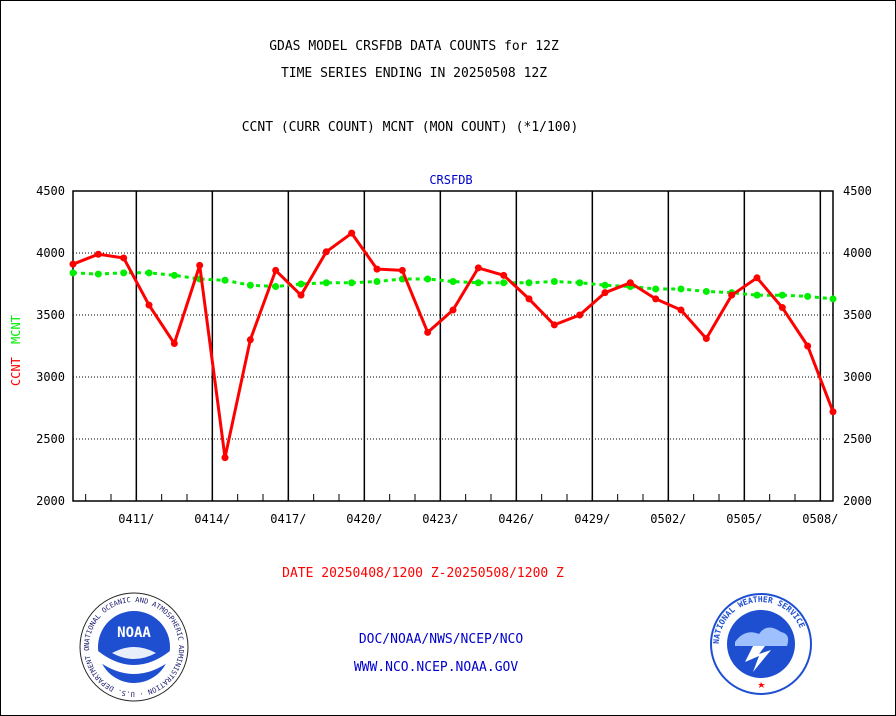 The height and width of the screenshot is (716, 896). I want to click on y-tick-label-right: 3500, so click(857, 315).